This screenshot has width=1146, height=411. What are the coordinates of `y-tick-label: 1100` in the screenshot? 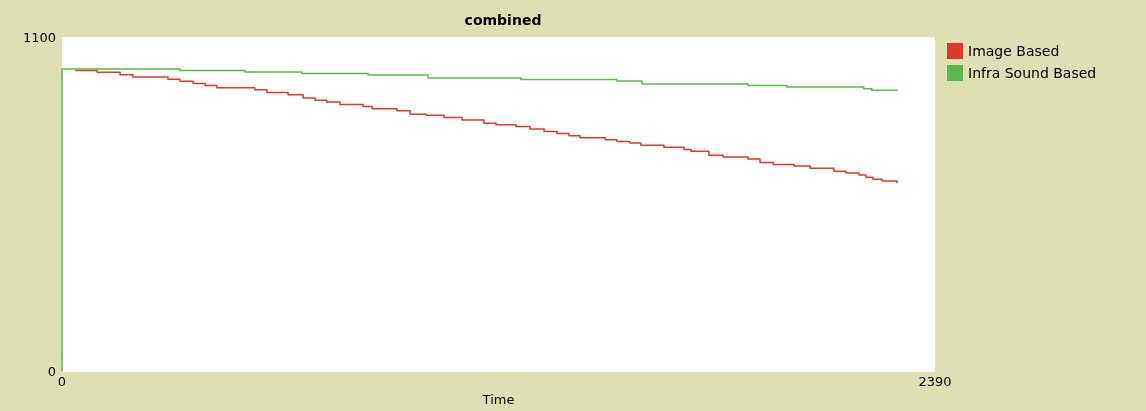 It's located at (39, 37).